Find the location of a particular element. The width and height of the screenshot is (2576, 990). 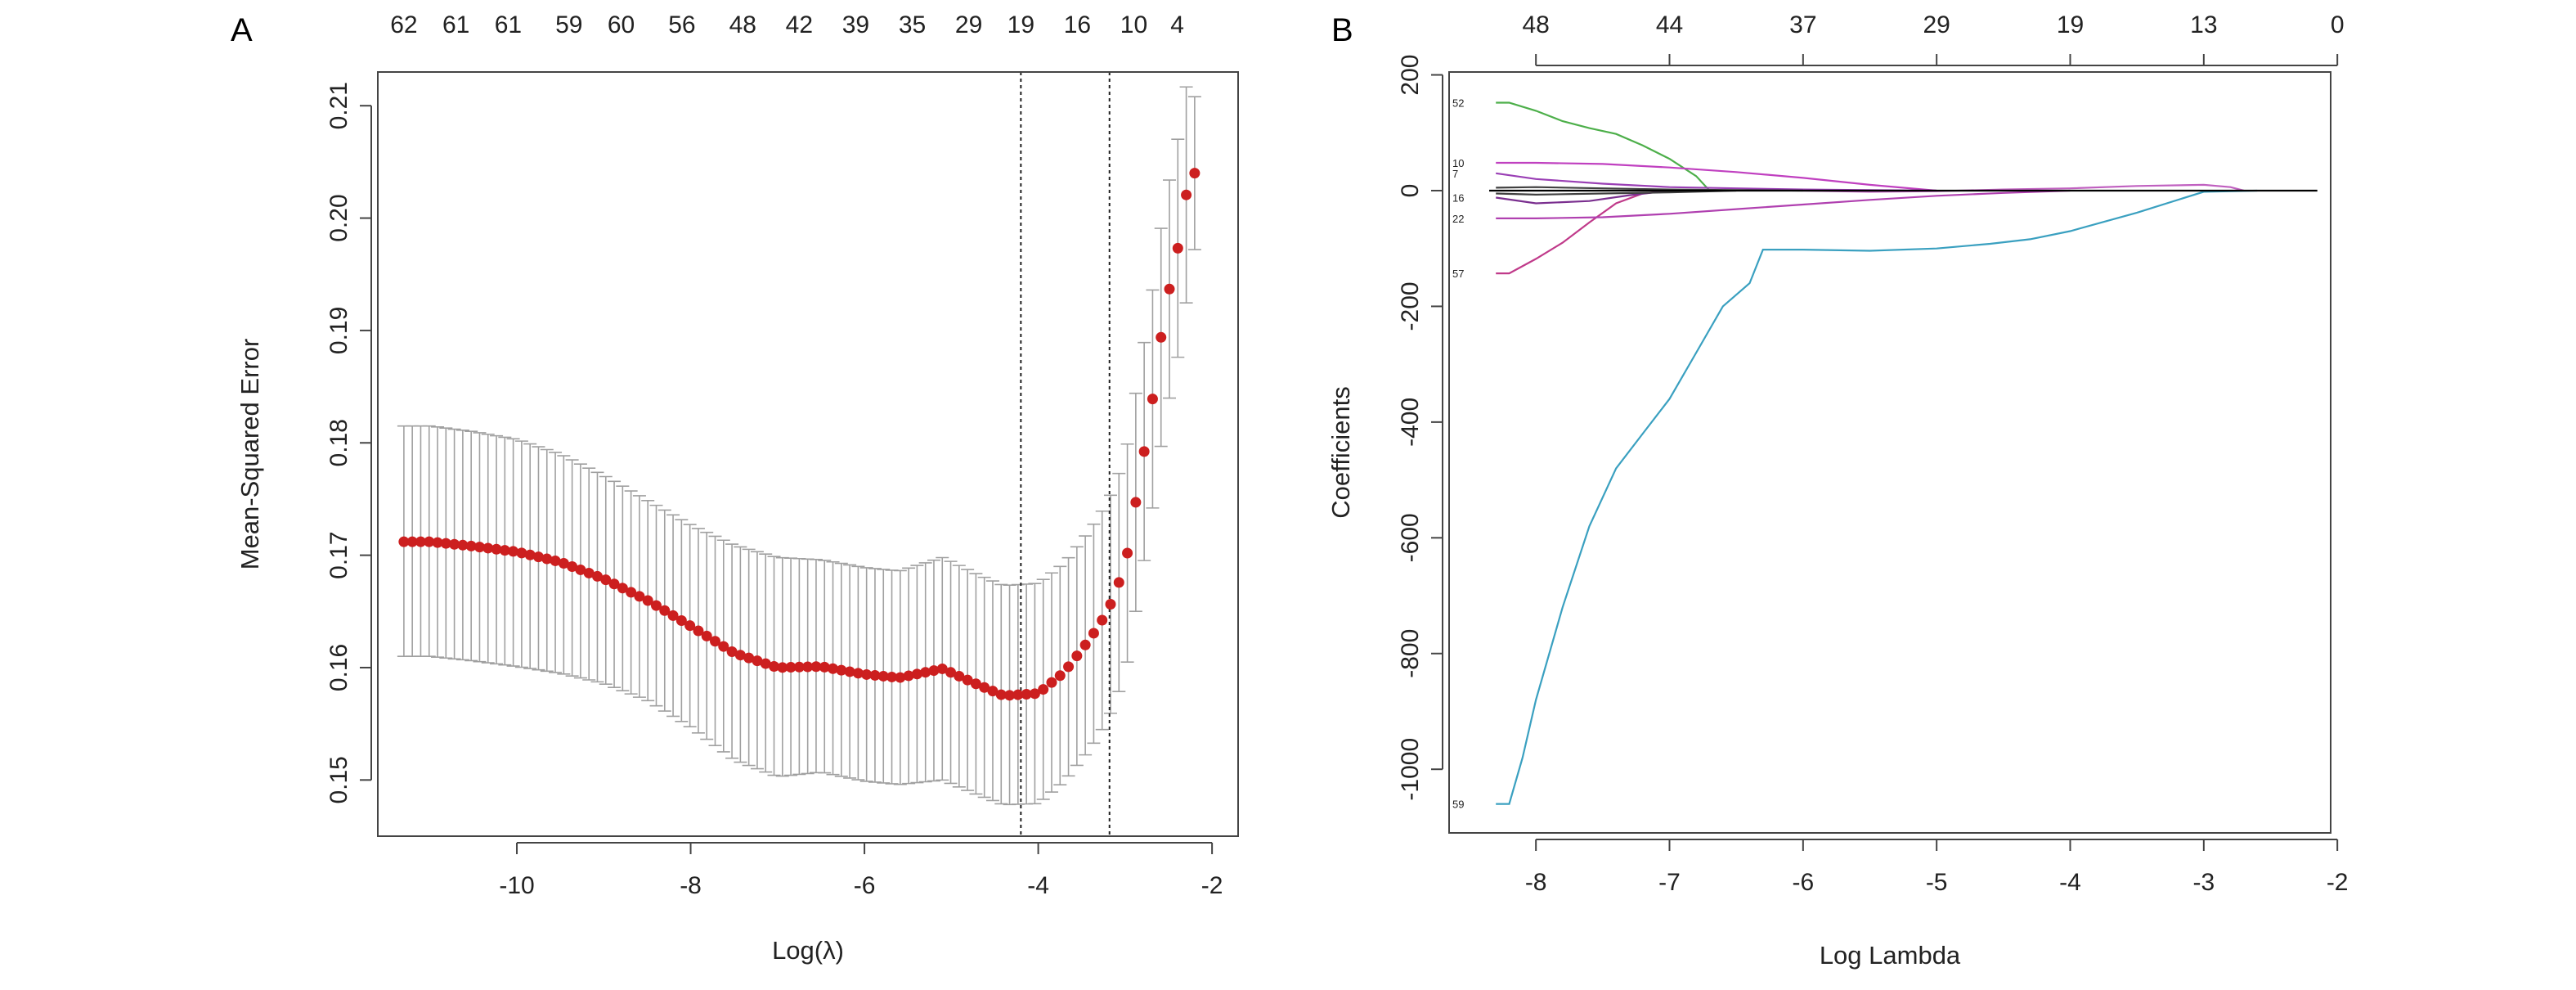

y-tick-label: 0.19 is located at coordinates (339, 331).